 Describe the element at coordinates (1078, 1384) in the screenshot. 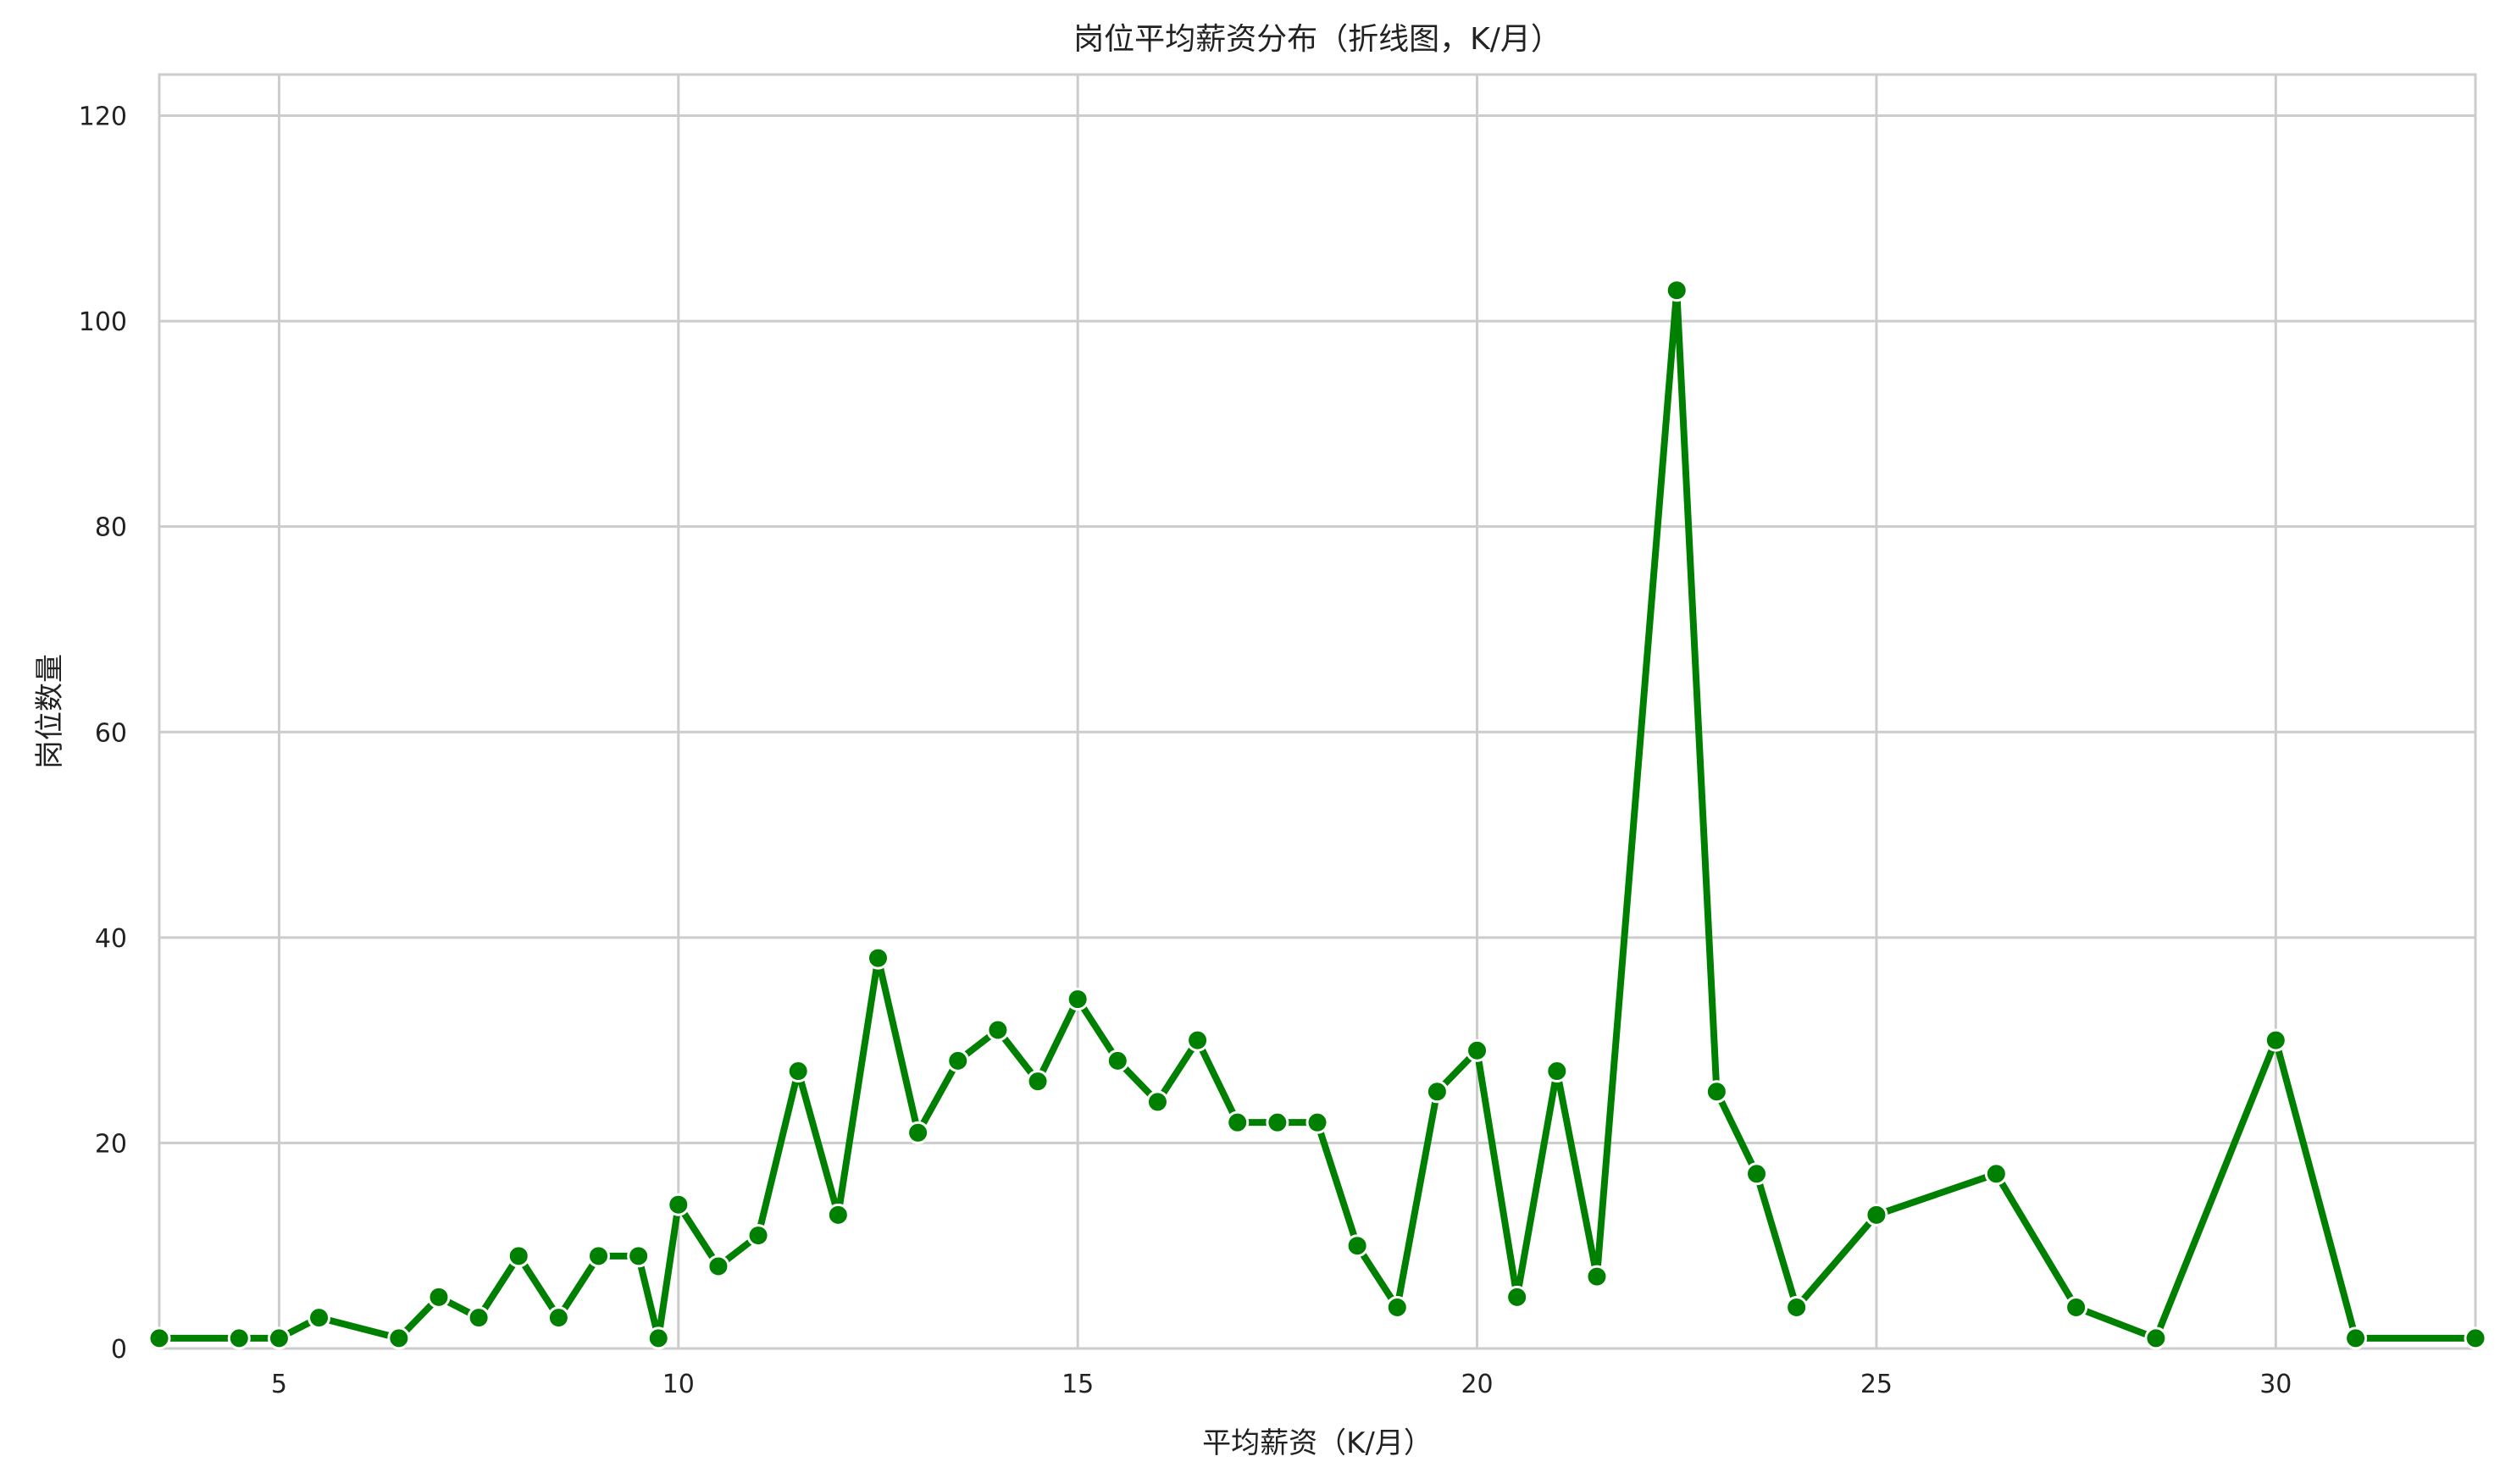

I see `x-tick-label: 15` at that location.